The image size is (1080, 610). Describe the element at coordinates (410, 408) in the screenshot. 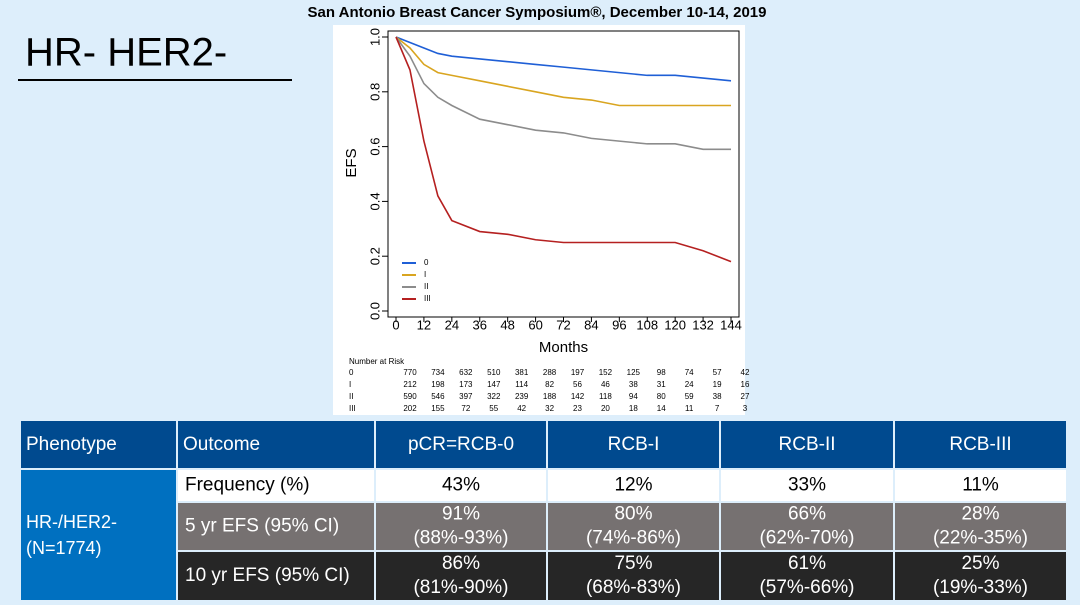

I see `risk-value: 202` at that location.